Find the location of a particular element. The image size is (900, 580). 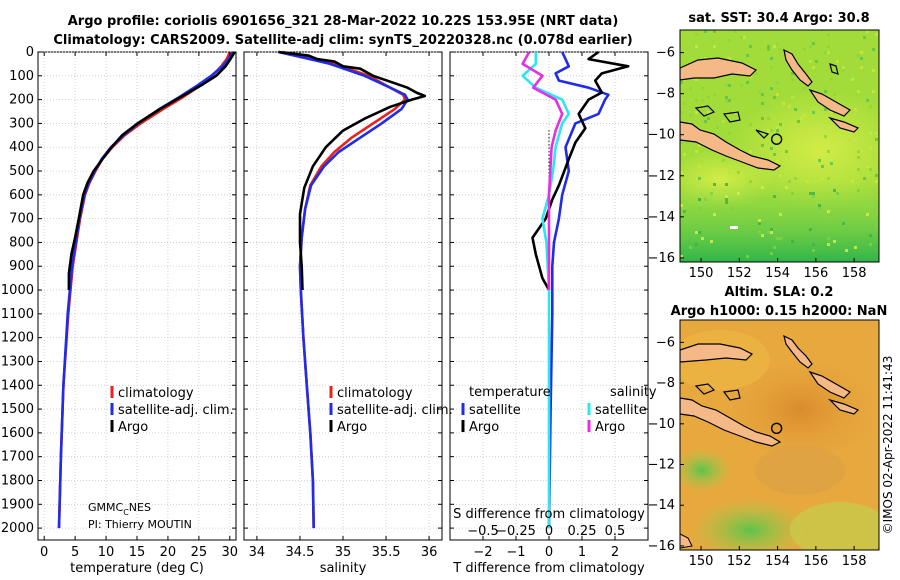

y-tick-label: 2000 is located at coordinates (17, 528).